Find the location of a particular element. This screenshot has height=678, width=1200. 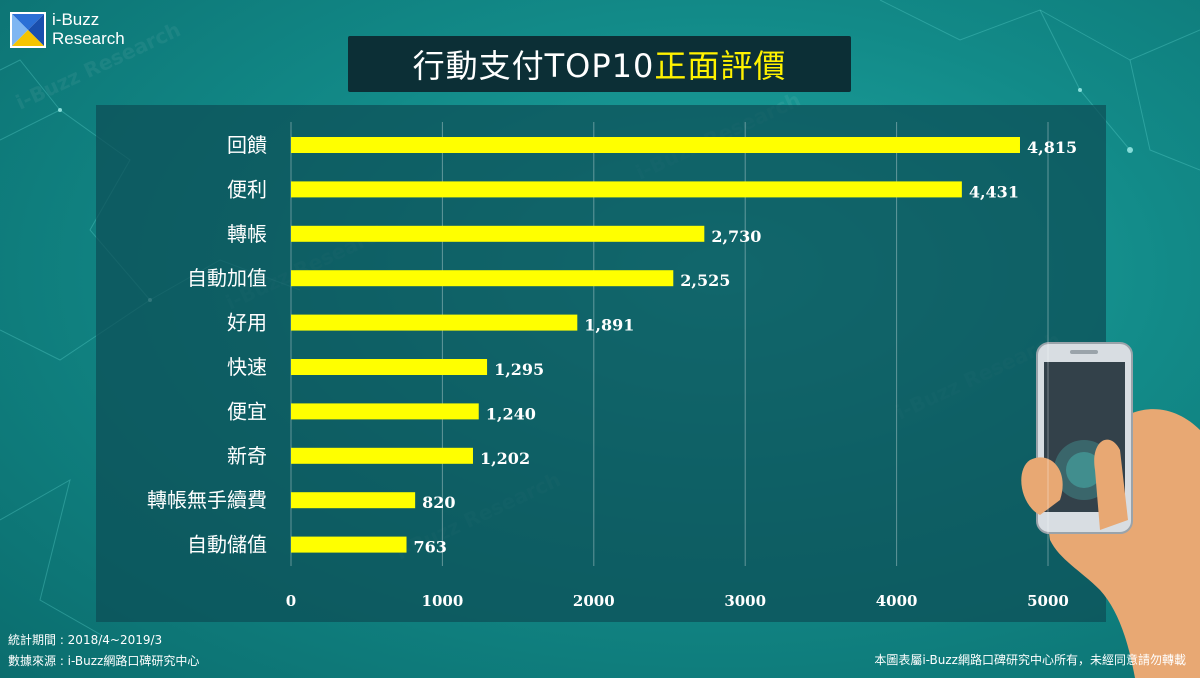

data-label: 1,240 is located at coordinates (511, 413).